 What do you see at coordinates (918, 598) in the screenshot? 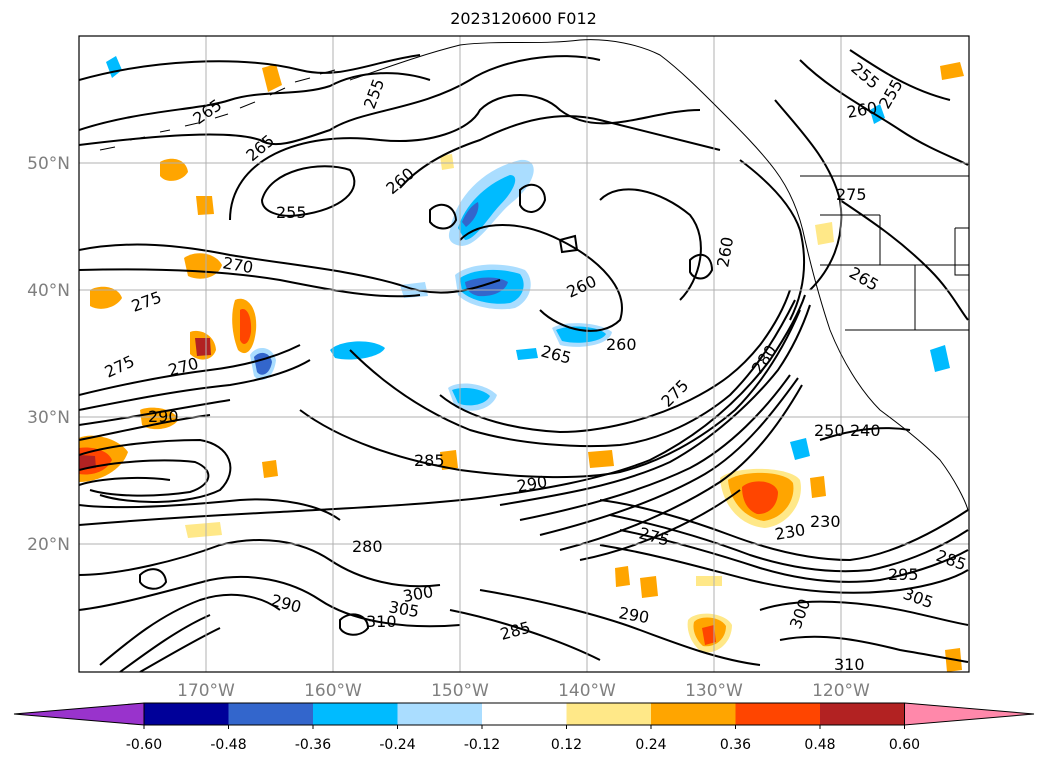
I see `contour-label: 305` at bounding box center [918, 598].